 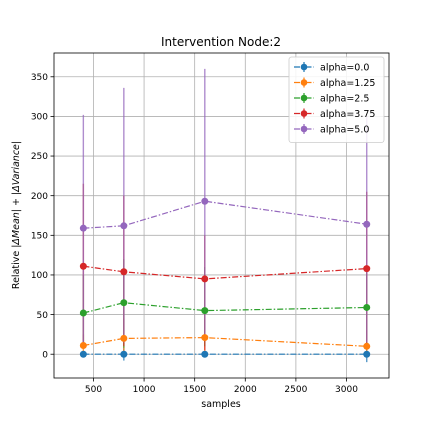 I want to click on chart-title: Intervention Node:2, so click(x=221, y=42).